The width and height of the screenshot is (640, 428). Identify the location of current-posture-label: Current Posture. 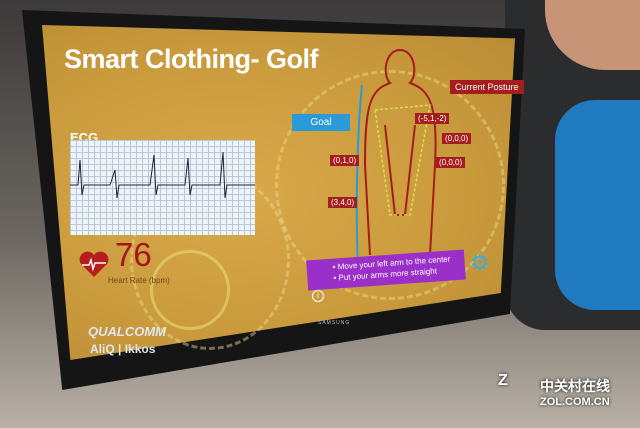
(487, 87).